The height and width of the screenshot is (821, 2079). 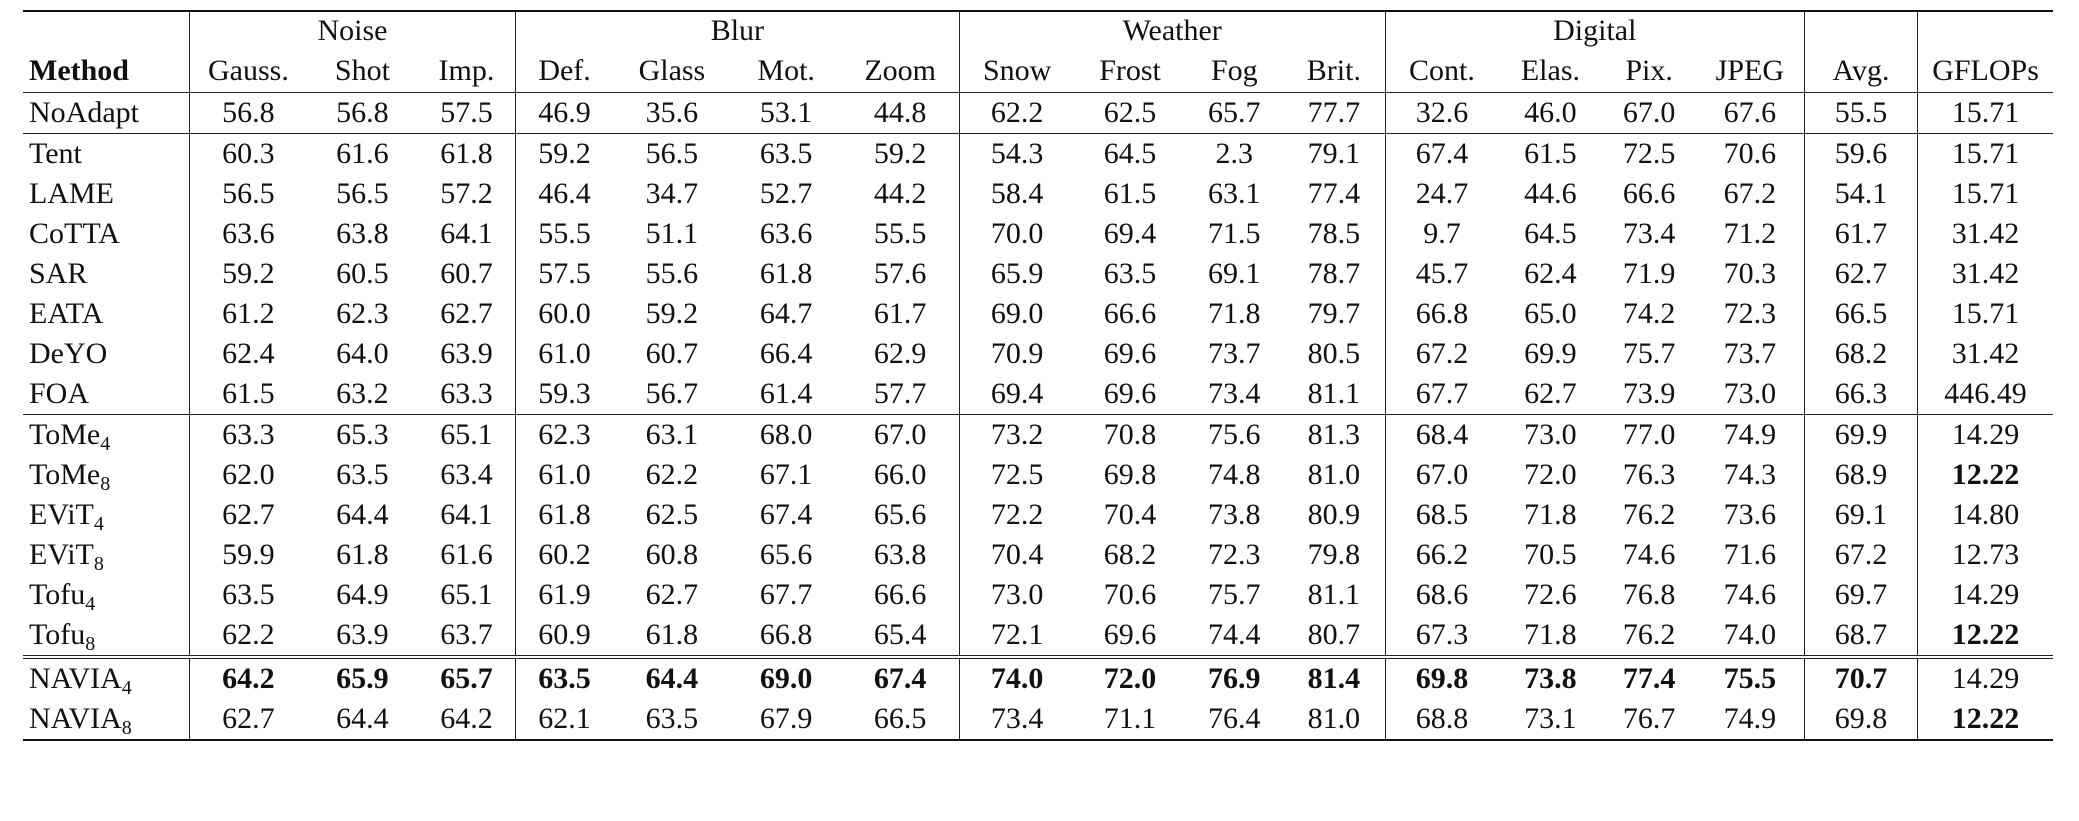 What do you see at coordinates (1334, 434) in the screenshot?
I see `value-cell: 81.3` at bounding box center [1334, 434].